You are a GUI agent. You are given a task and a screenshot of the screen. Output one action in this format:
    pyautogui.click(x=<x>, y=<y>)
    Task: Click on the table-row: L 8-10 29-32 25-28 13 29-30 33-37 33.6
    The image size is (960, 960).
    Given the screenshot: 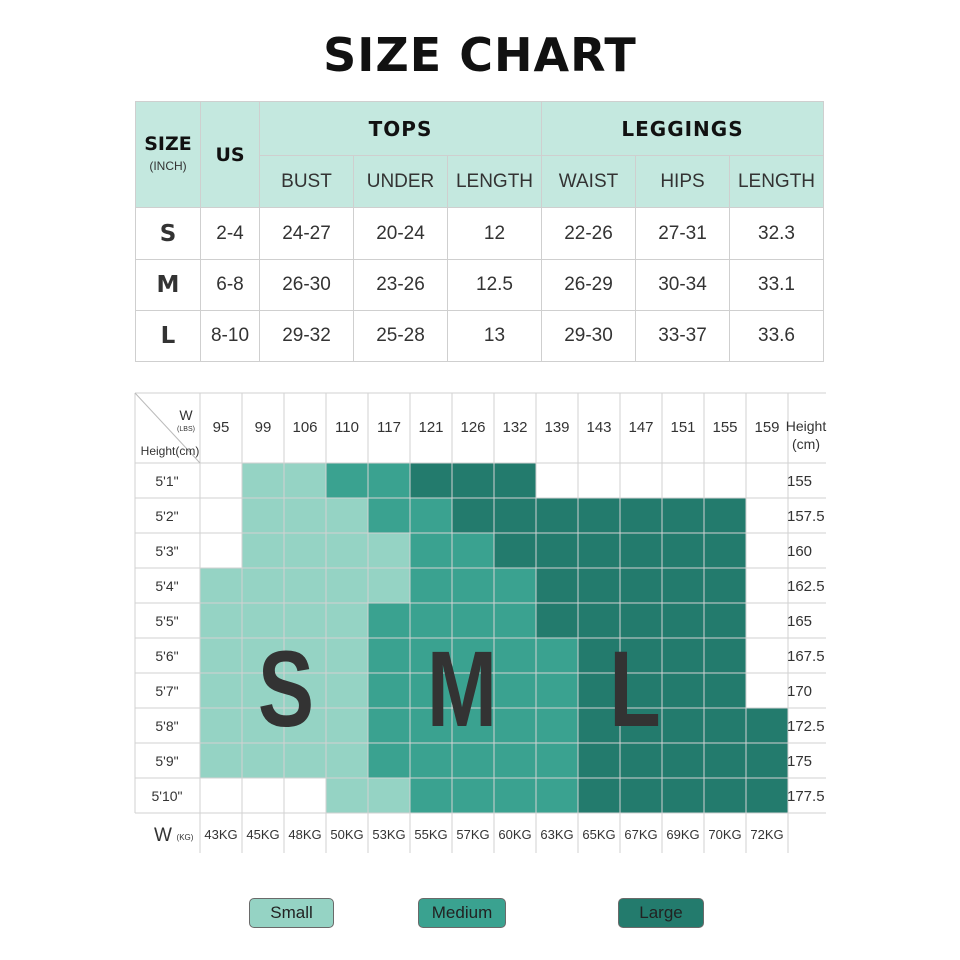 What is the action you would take?
    pyautogui.click(x=479, y=336)
    